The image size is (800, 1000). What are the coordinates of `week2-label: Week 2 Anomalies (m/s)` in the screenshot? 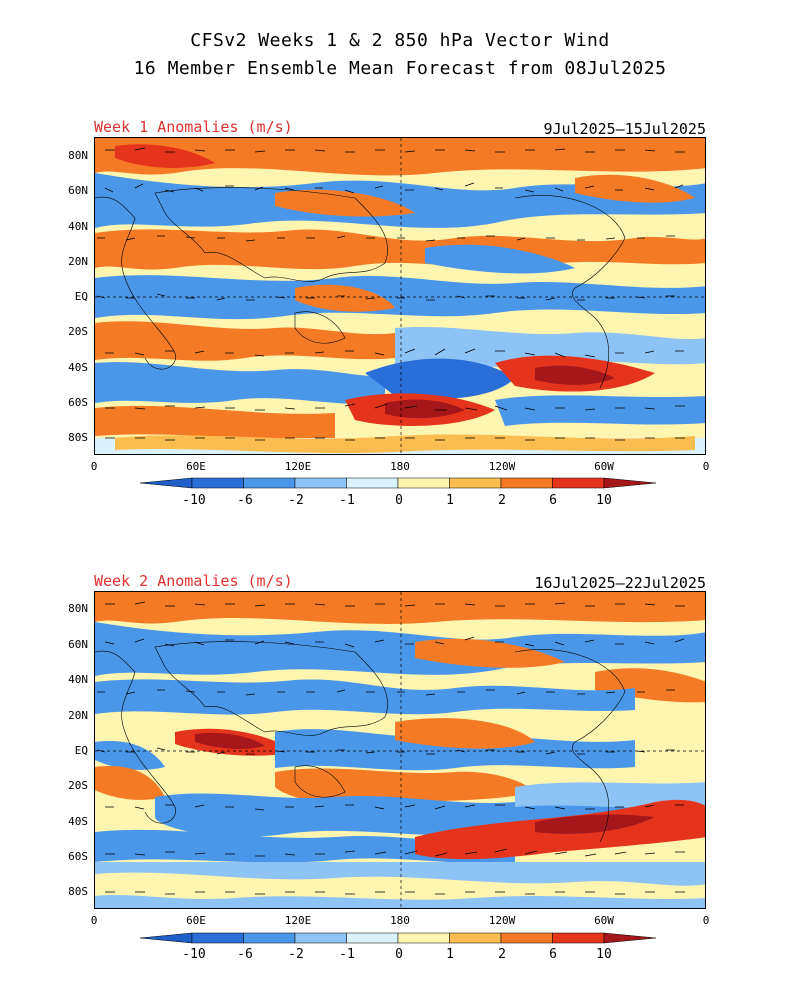 It's located at (193, 581).